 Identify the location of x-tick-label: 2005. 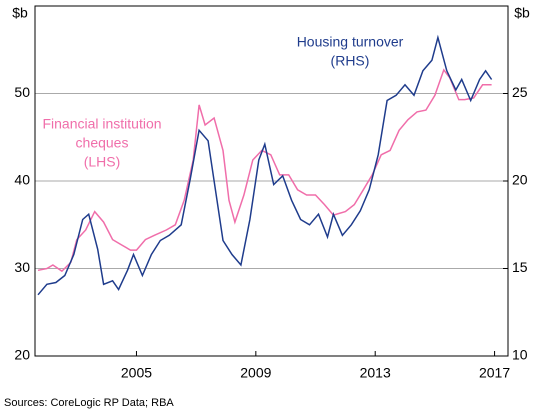
(136, 373).